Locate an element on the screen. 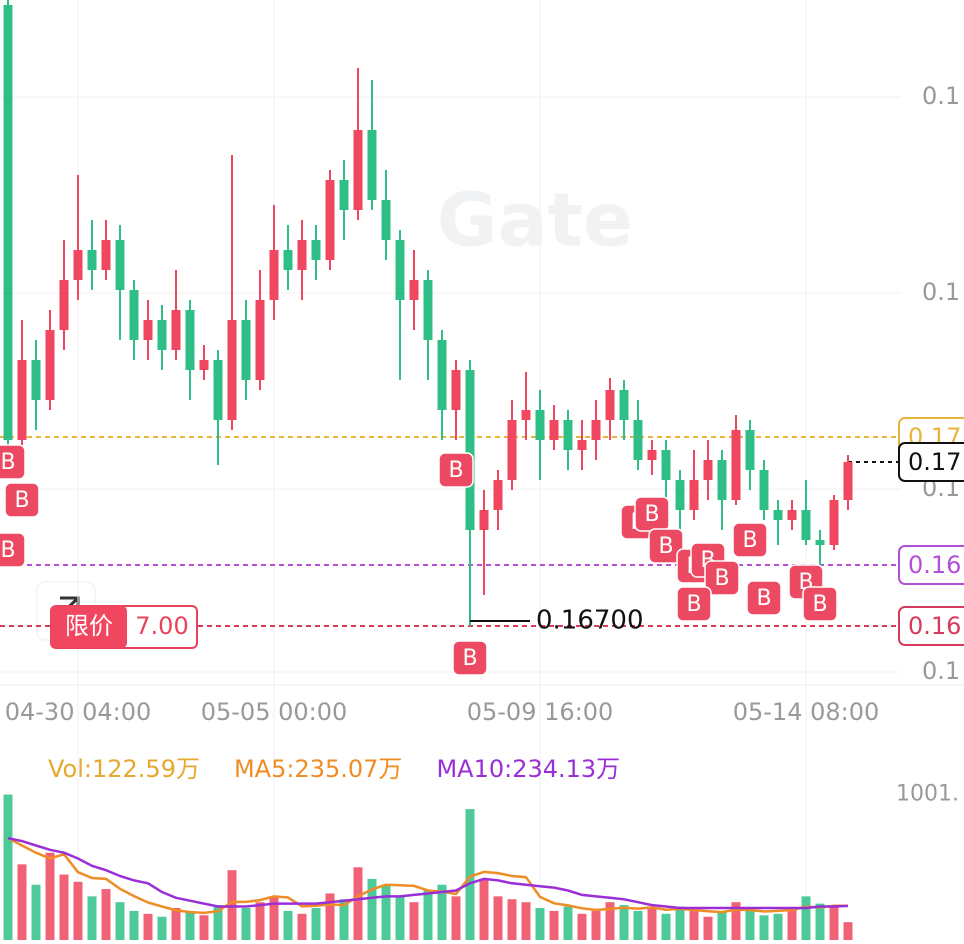  price-line-box is located at coordinates (931, 626).